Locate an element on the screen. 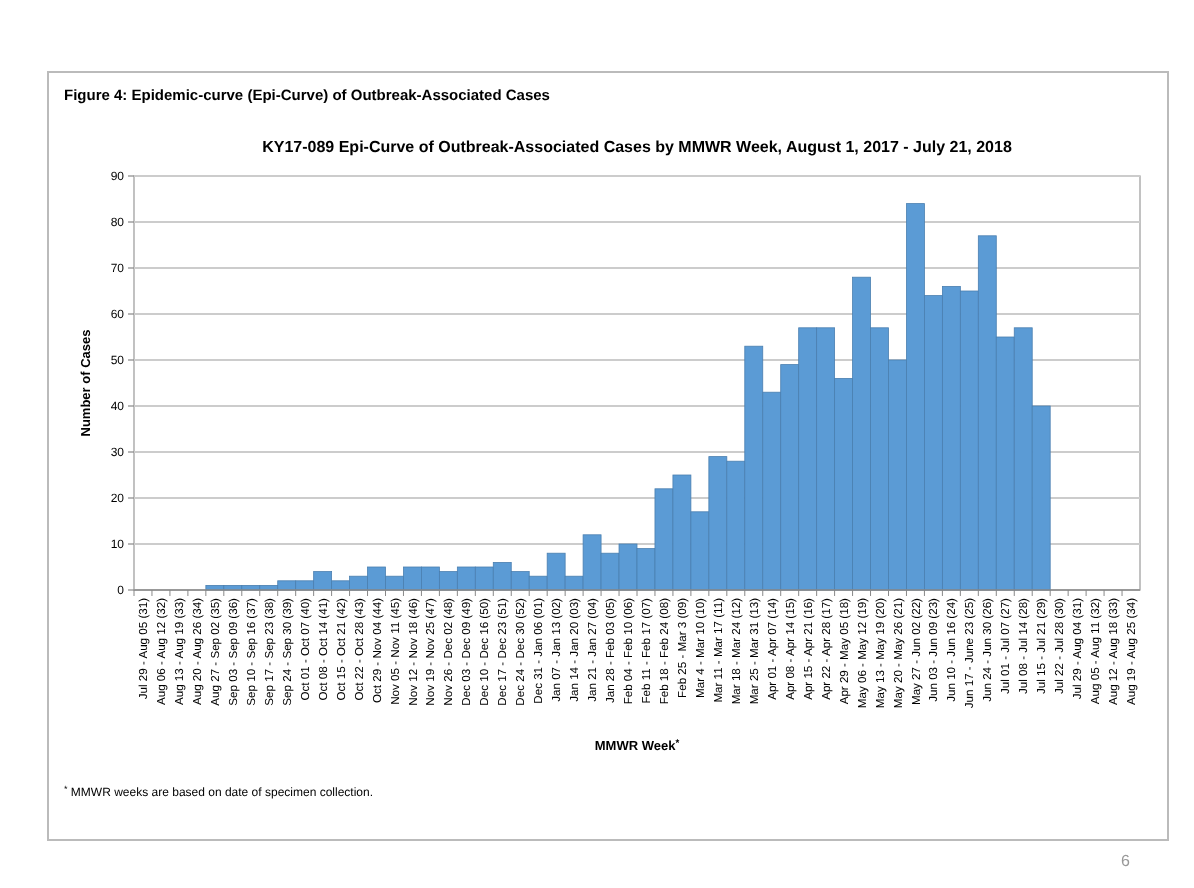  chart-title: KY17-089 Epi-Curve of Outbreak-Associated Cases by MMWR Week, August 1, 2017 - July 21, 2018 is located at coordinates (637, 147).